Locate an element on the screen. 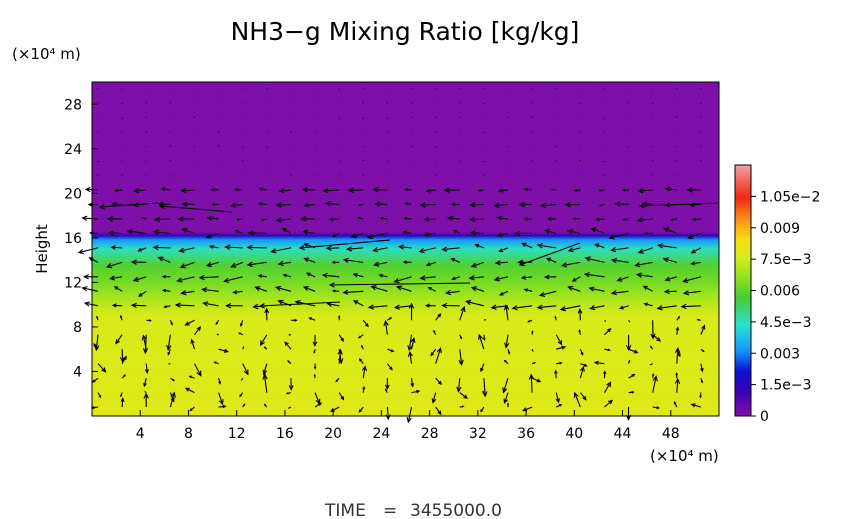 The height and width of the screenshot is (519, 854). x-tick-label: 12 is located at coordinates (237, 434).